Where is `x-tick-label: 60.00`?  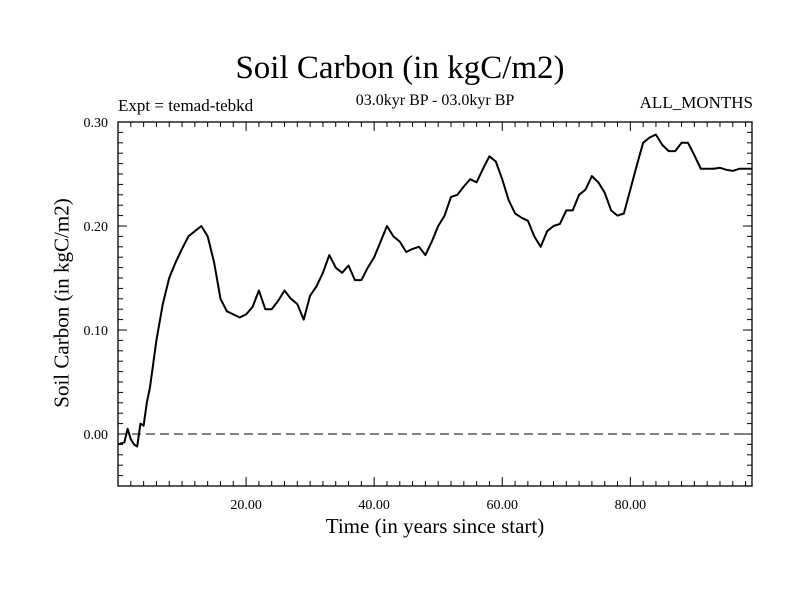
x-tick-label: 60.00 is located at coordinates (502, 505).